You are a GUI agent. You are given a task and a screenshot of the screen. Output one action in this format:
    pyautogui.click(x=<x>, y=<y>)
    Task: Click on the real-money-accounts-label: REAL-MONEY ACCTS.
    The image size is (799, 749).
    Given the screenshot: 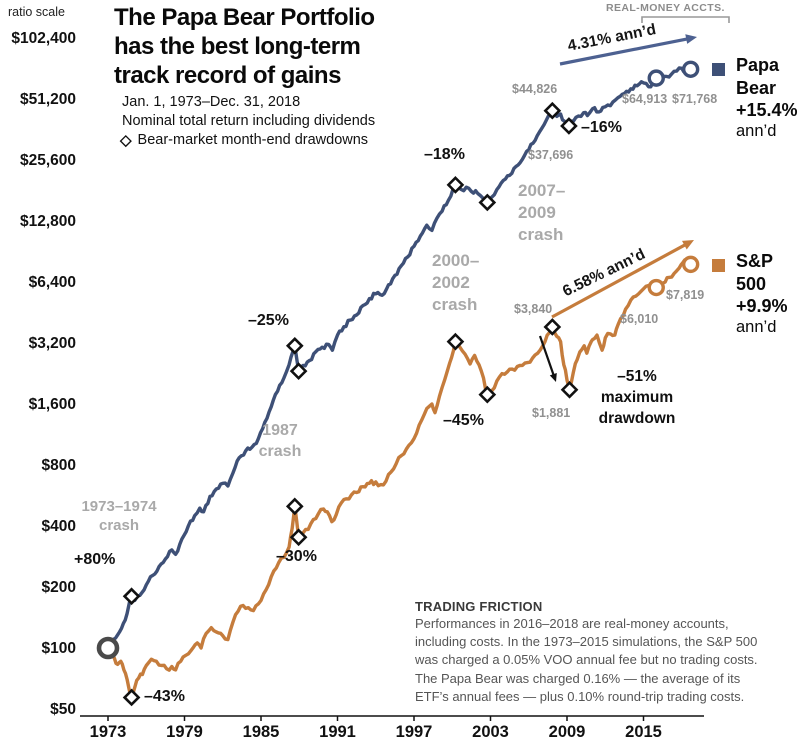 What is the action you would take?
    pyautogui.click(x=665, y=8)
    